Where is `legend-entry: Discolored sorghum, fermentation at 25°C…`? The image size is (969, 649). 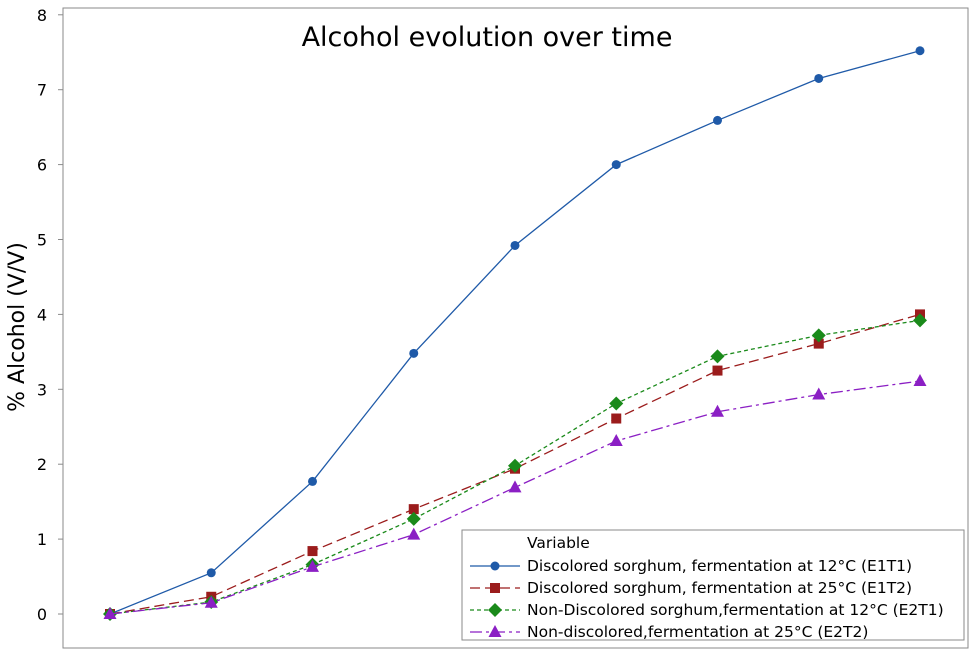
legend-entry: Discolored sorghum, fermentation at 25°C… is located at coordinates (691, 588).